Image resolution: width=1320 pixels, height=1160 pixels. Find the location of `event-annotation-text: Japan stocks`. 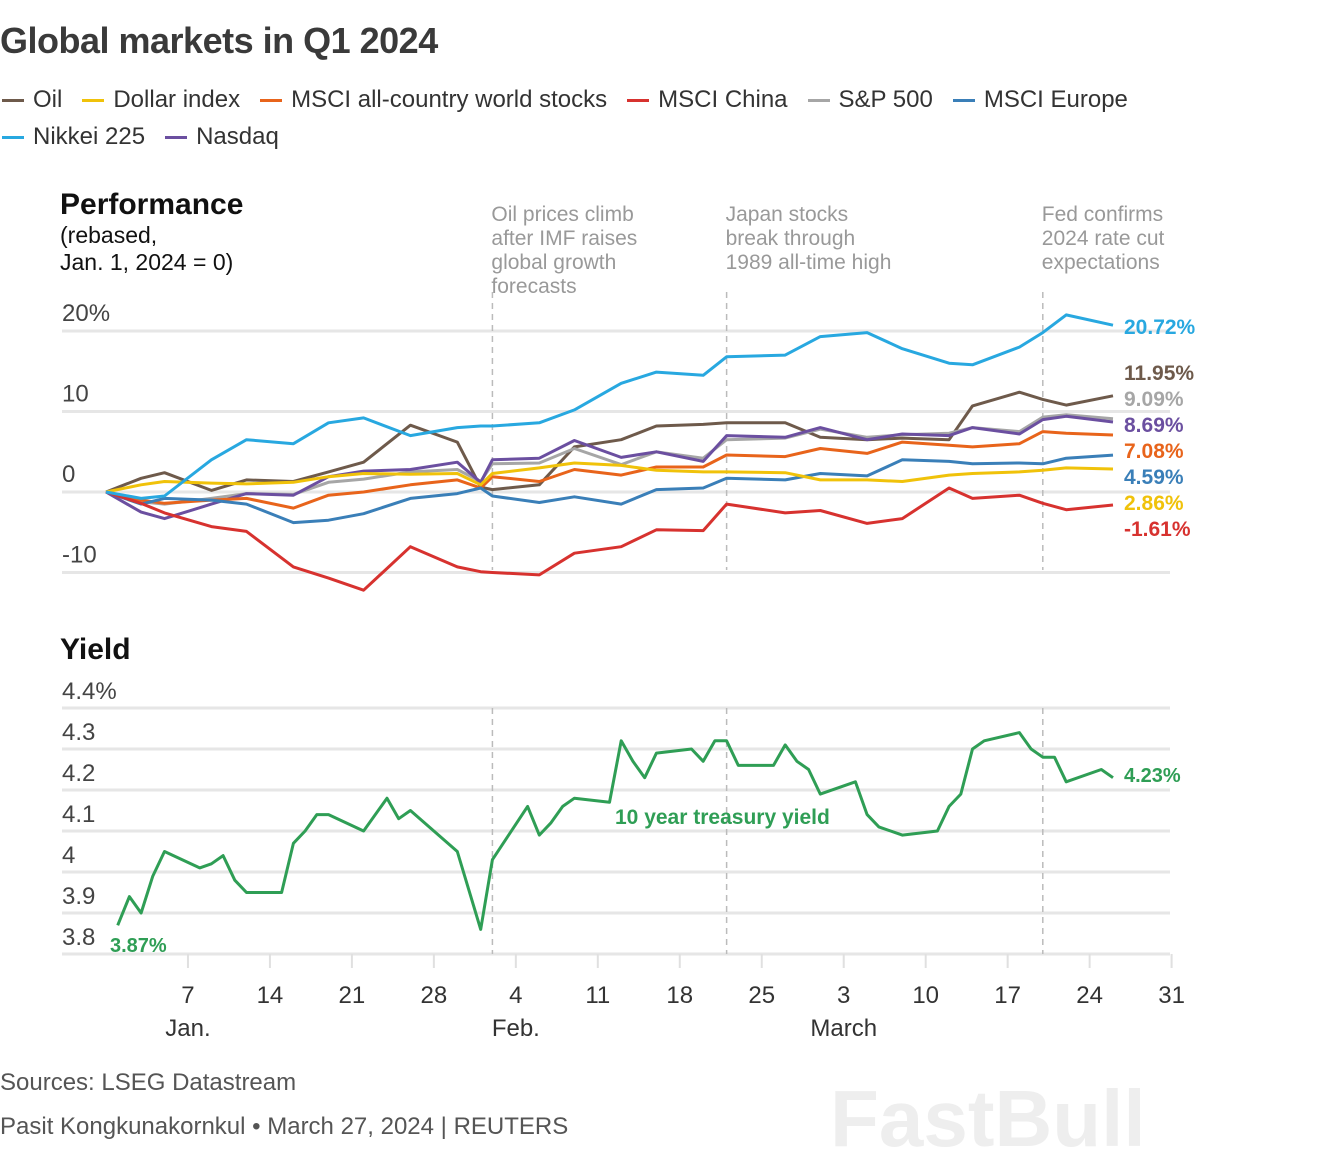

event-annotation-text: Japan stocks is located at coordinates (787, 214).